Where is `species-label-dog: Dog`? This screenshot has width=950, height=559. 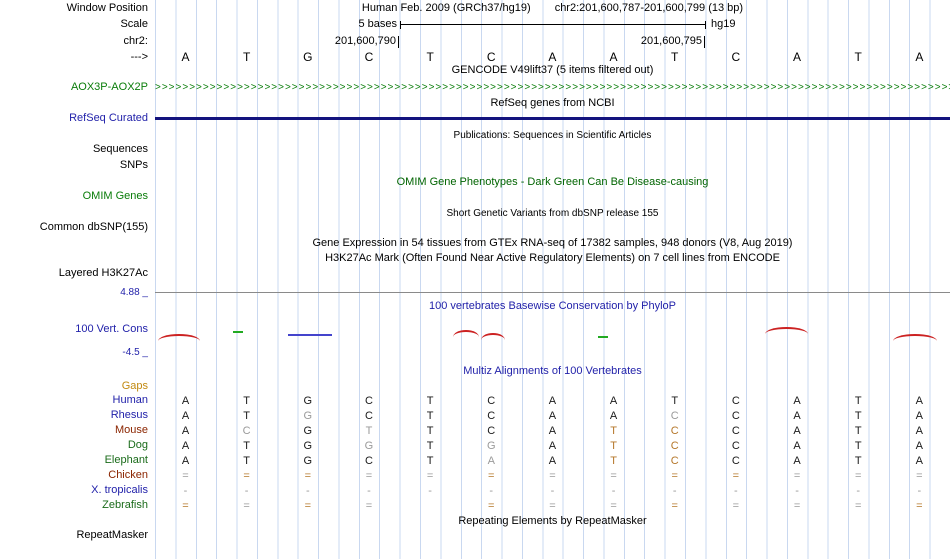 species-label-dog: Dog is located at coordinates (137, 445).